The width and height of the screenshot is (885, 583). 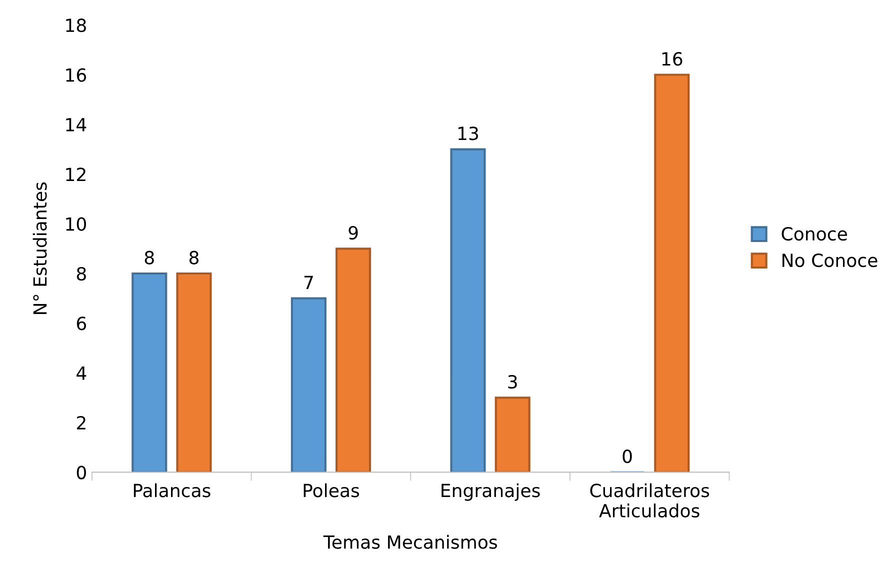 I want to click on x-axis-title: Temas Mecanismos, so click(x=410, y=541).